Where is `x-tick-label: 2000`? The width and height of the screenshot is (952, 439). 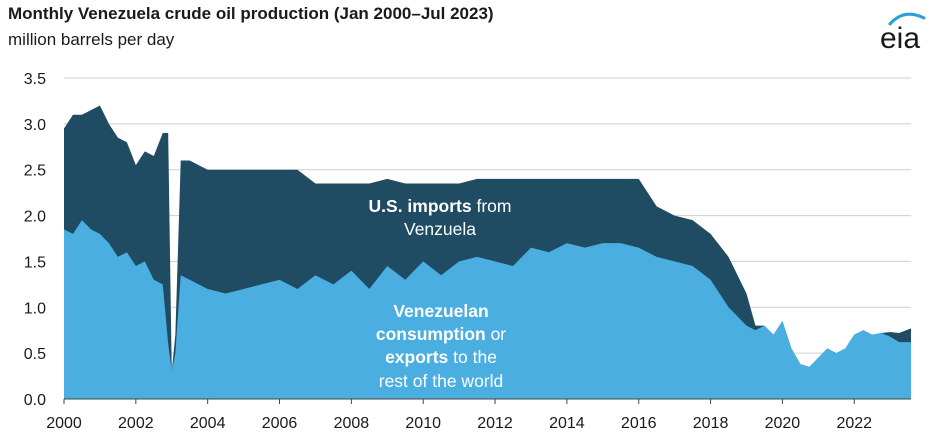
x-tick-label: 2000 is located at coordinates (64, 423).